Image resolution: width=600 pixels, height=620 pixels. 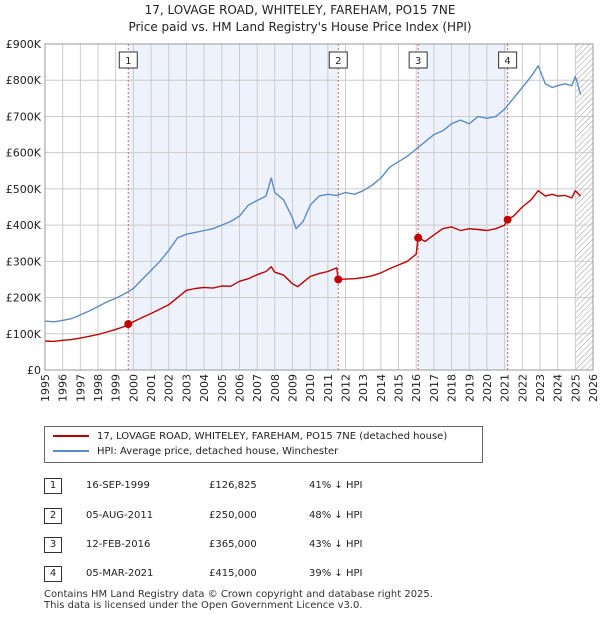 I want to click on transaction-date: 05-MAR-2021, so click(x=120, y=573).